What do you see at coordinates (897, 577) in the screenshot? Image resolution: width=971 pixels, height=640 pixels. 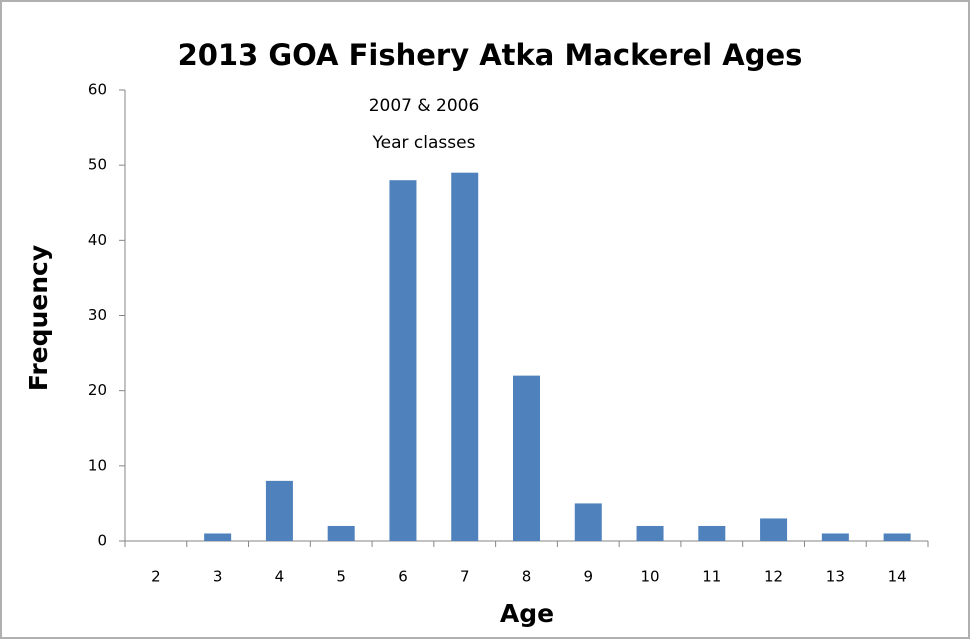 I see `x-tick-label: 14` at bounding box center [897, 577].